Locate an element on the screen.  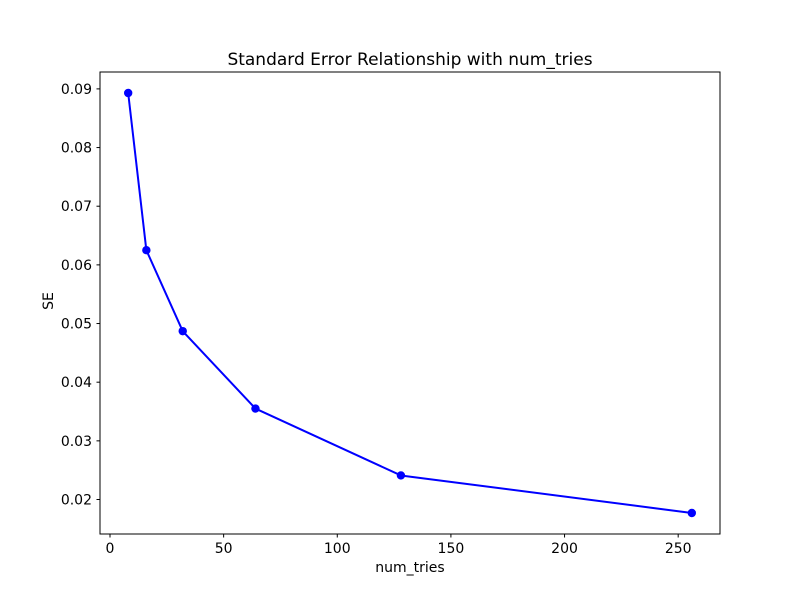
y-tick-label: 0.09 is located at coordinates (76, 90).